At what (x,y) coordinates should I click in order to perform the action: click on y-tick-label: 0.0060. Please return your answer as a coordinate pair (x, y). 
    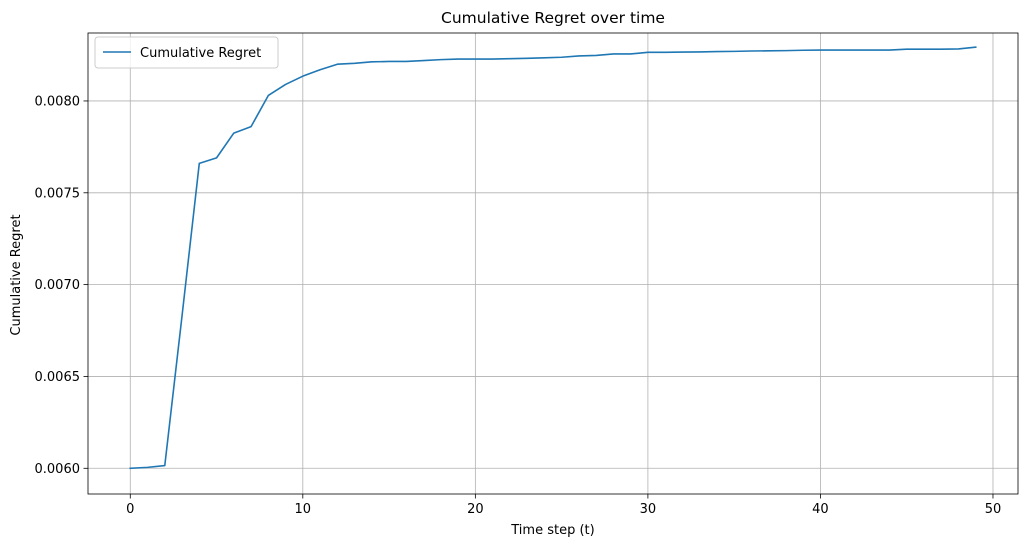
    Looking at the image, I should click on (58, 469).